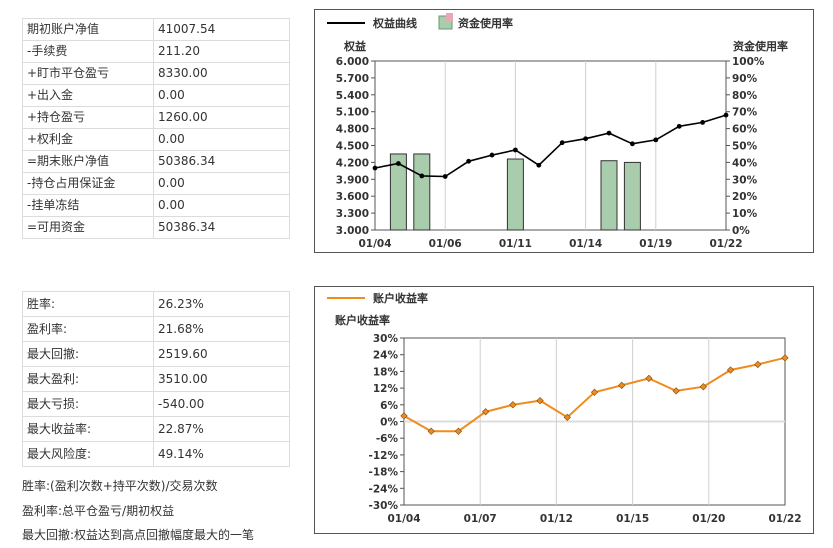 The height and width of the screenshot is (548, 833). I want to click on note-profit-rate: 盈利率:总平仓盈亏/期初权益, so click(98, 510).